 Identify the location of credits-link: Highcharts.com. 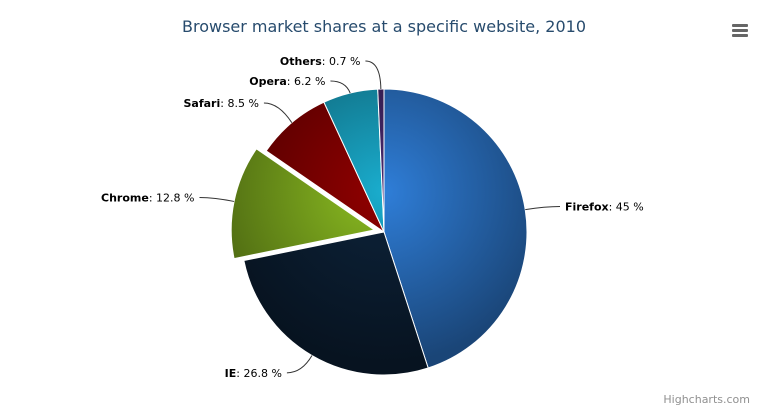
(706, 399).